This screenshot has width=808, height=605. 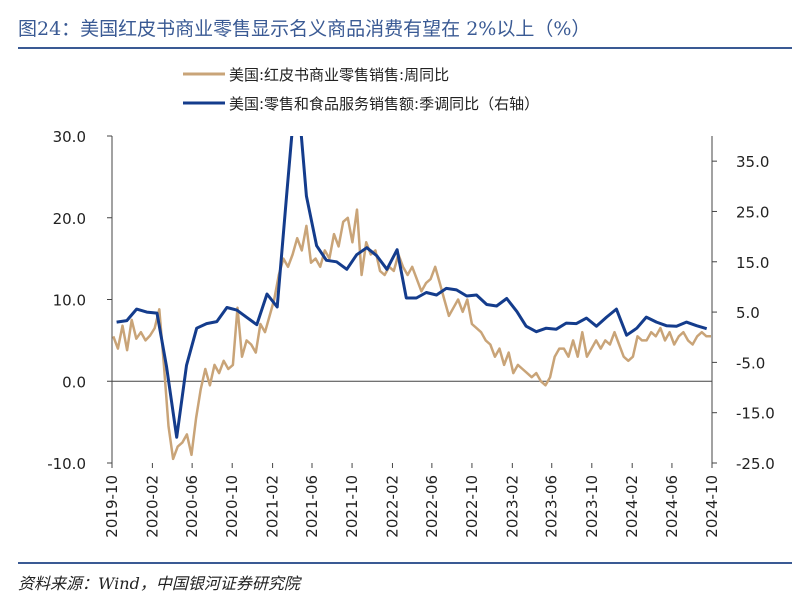 I want to click on right-tick-label: 5.0, so click(x=748, y=313).